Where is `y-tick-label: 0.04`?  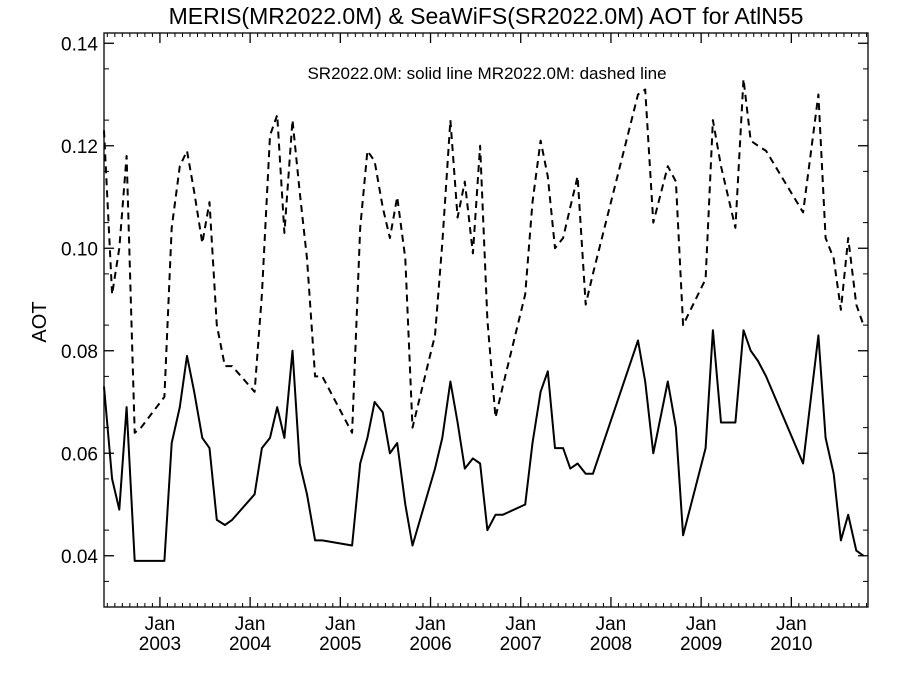
y-tick-label: 0.04 is located at coordinates (79, 557).